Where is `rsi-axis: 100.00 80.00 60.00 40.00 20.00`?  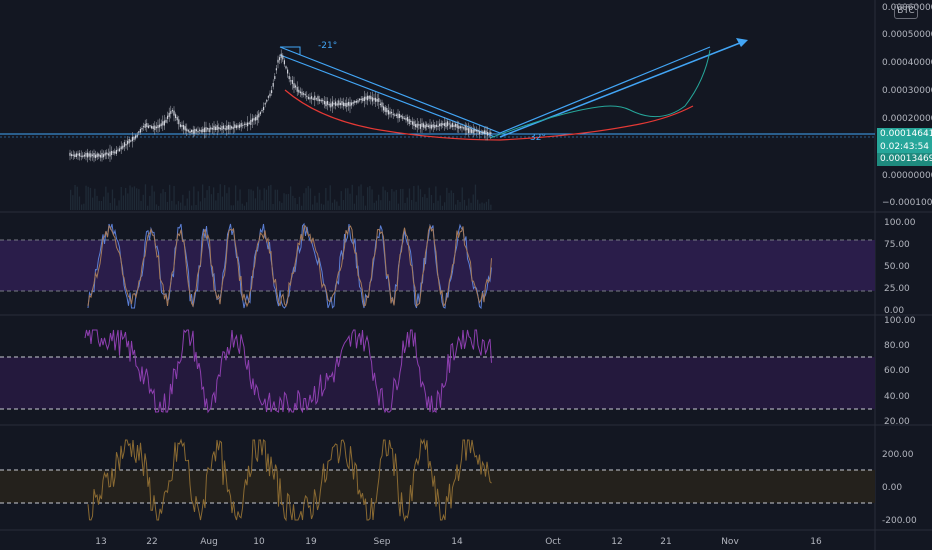 rsi-axis: 100.00 80.00 60.00 40.00 20.00 is located at coordinates (900, 371).